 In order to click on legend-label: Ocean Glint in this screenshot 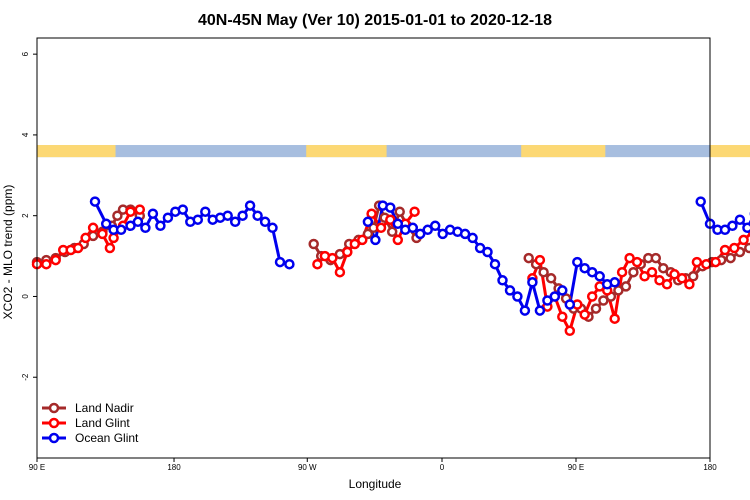, I will do `click(107, 438)`.